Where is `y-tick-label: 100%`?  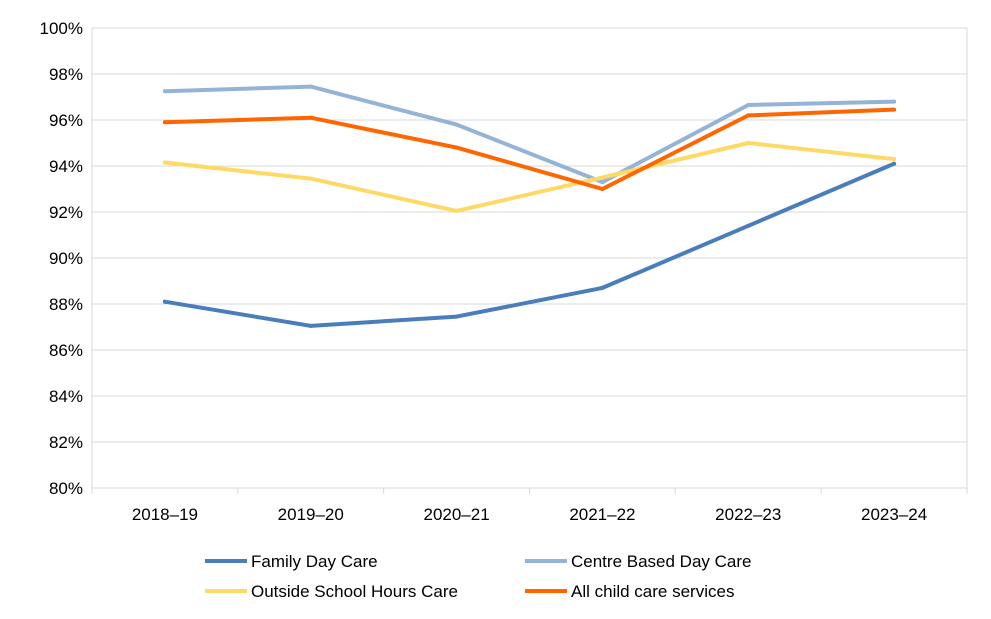
y-tick-label: 100% is located at coordinates (61, 28).